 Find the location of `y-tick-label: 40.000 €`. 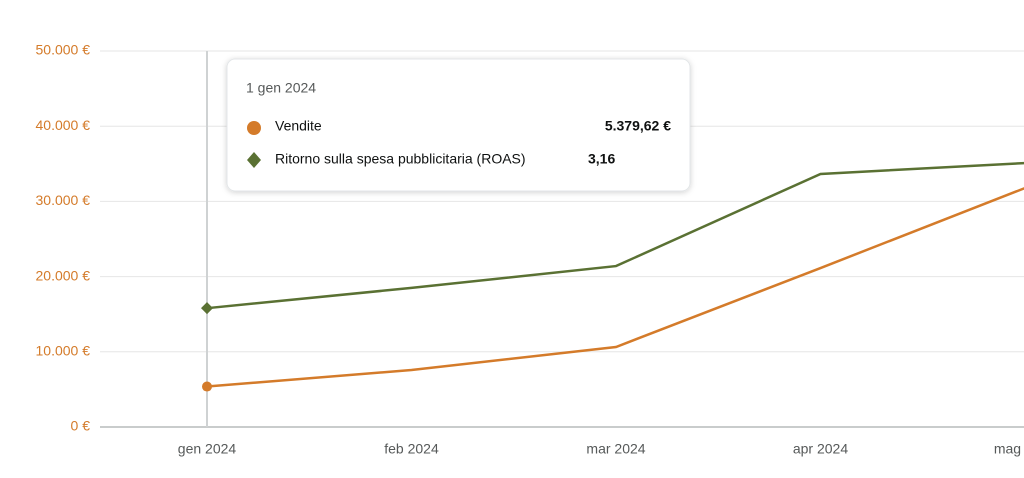

y-tick-label: 40.000 € is located at coordinates (63, 125).